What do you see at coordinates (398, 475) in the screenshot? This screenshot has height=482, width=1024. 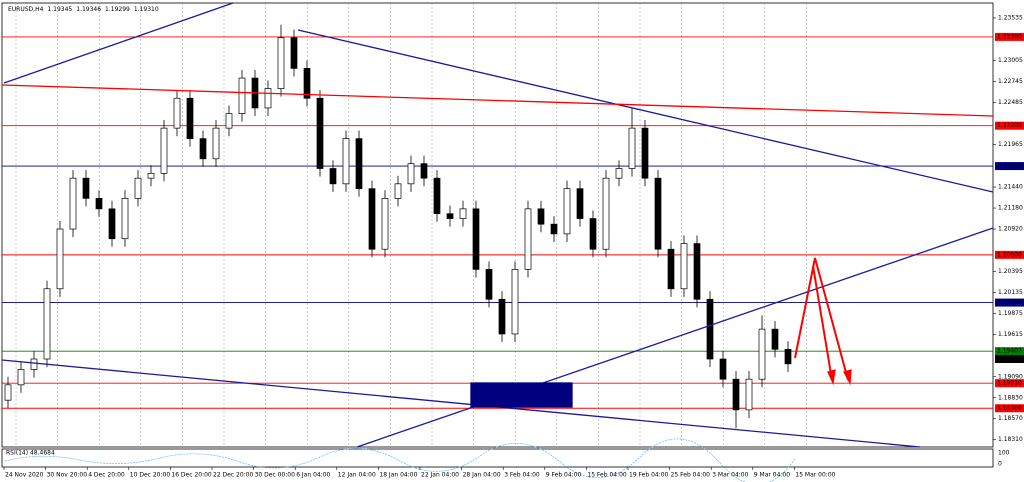 I see `x-tick-label: 18 Jan 04:00` at bounding box center [398, 475].